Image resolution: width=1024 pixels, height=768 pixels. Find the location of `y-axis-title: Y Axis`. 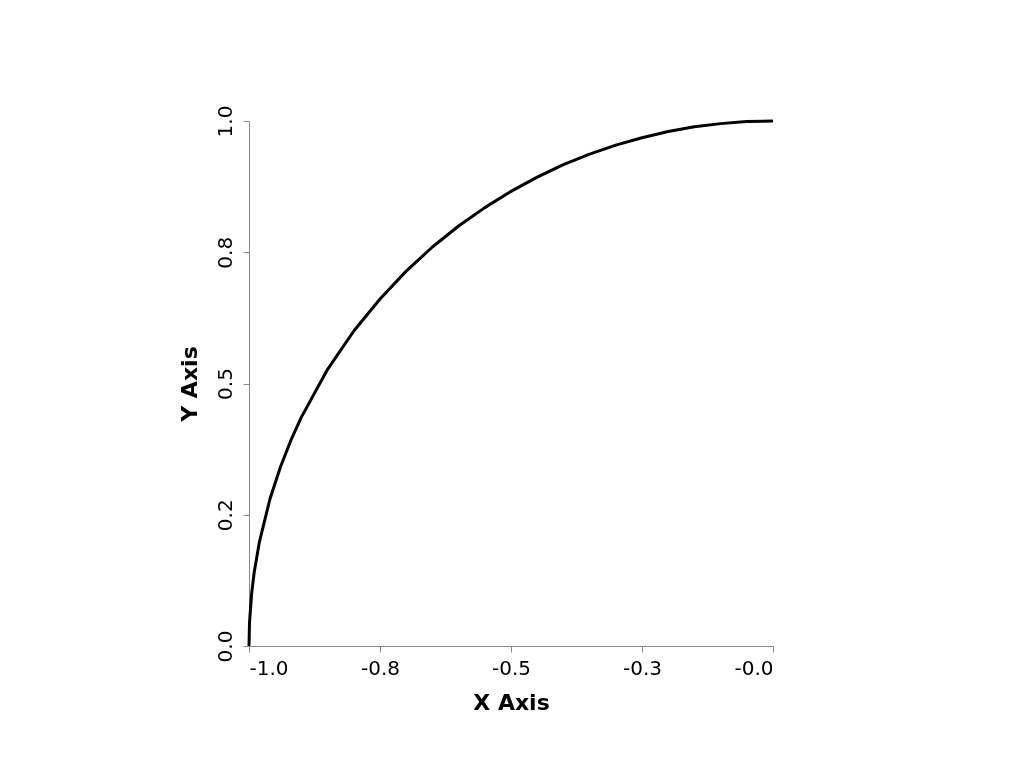

y-axis-title: Y Axis is located at coordinates (189, 384).